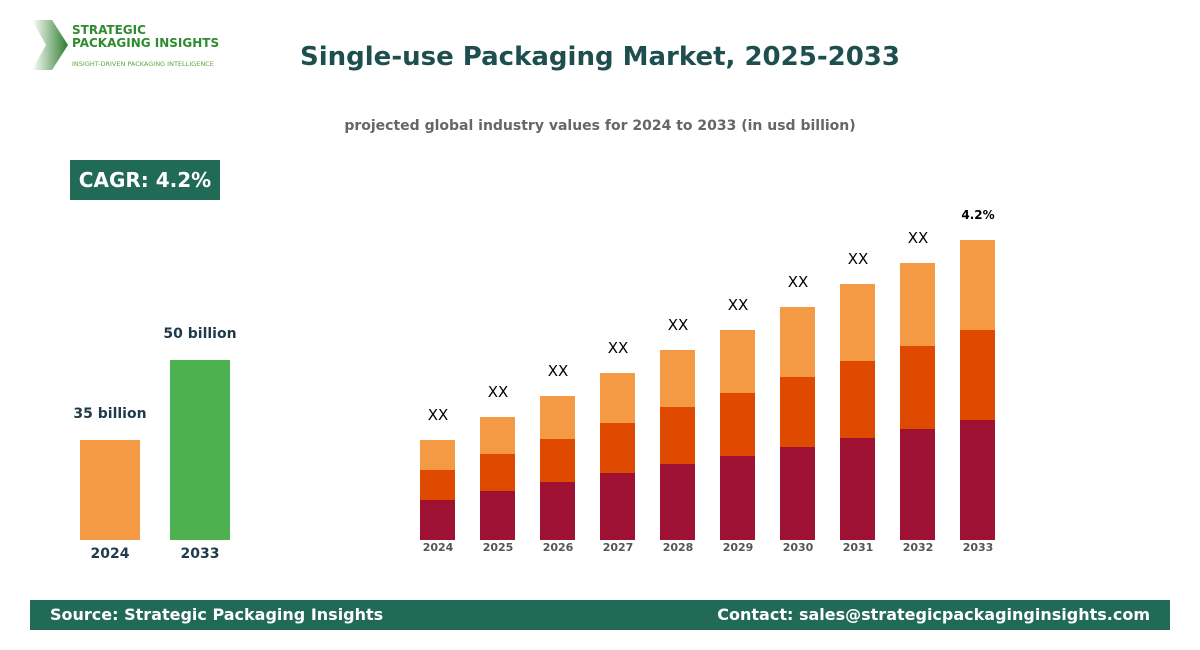  Describe the element at coordinates (110, 414) in the screenshot. I see `summary-data-label: 35 billion` at that location.